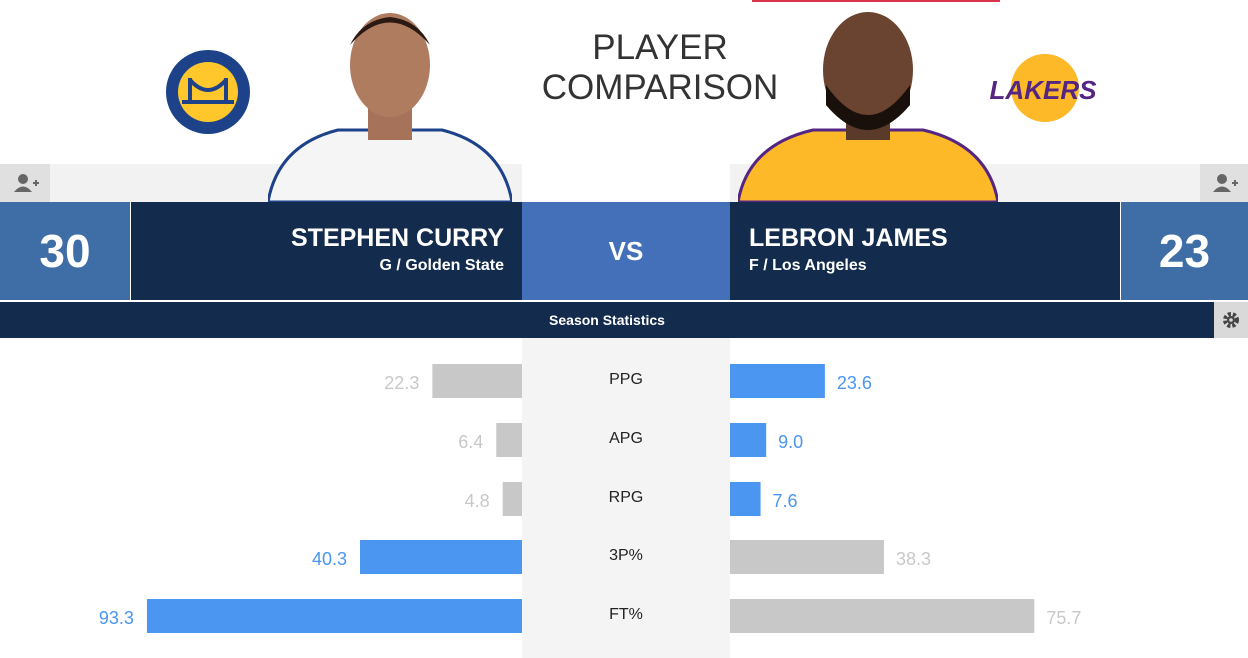 The width and height of the screenshot is (1248, 658). What do you see at coordinates (397, 238) in the screenshot?
I see `player-name: STEPHEN CURRY` at bounding box center [397, 238].